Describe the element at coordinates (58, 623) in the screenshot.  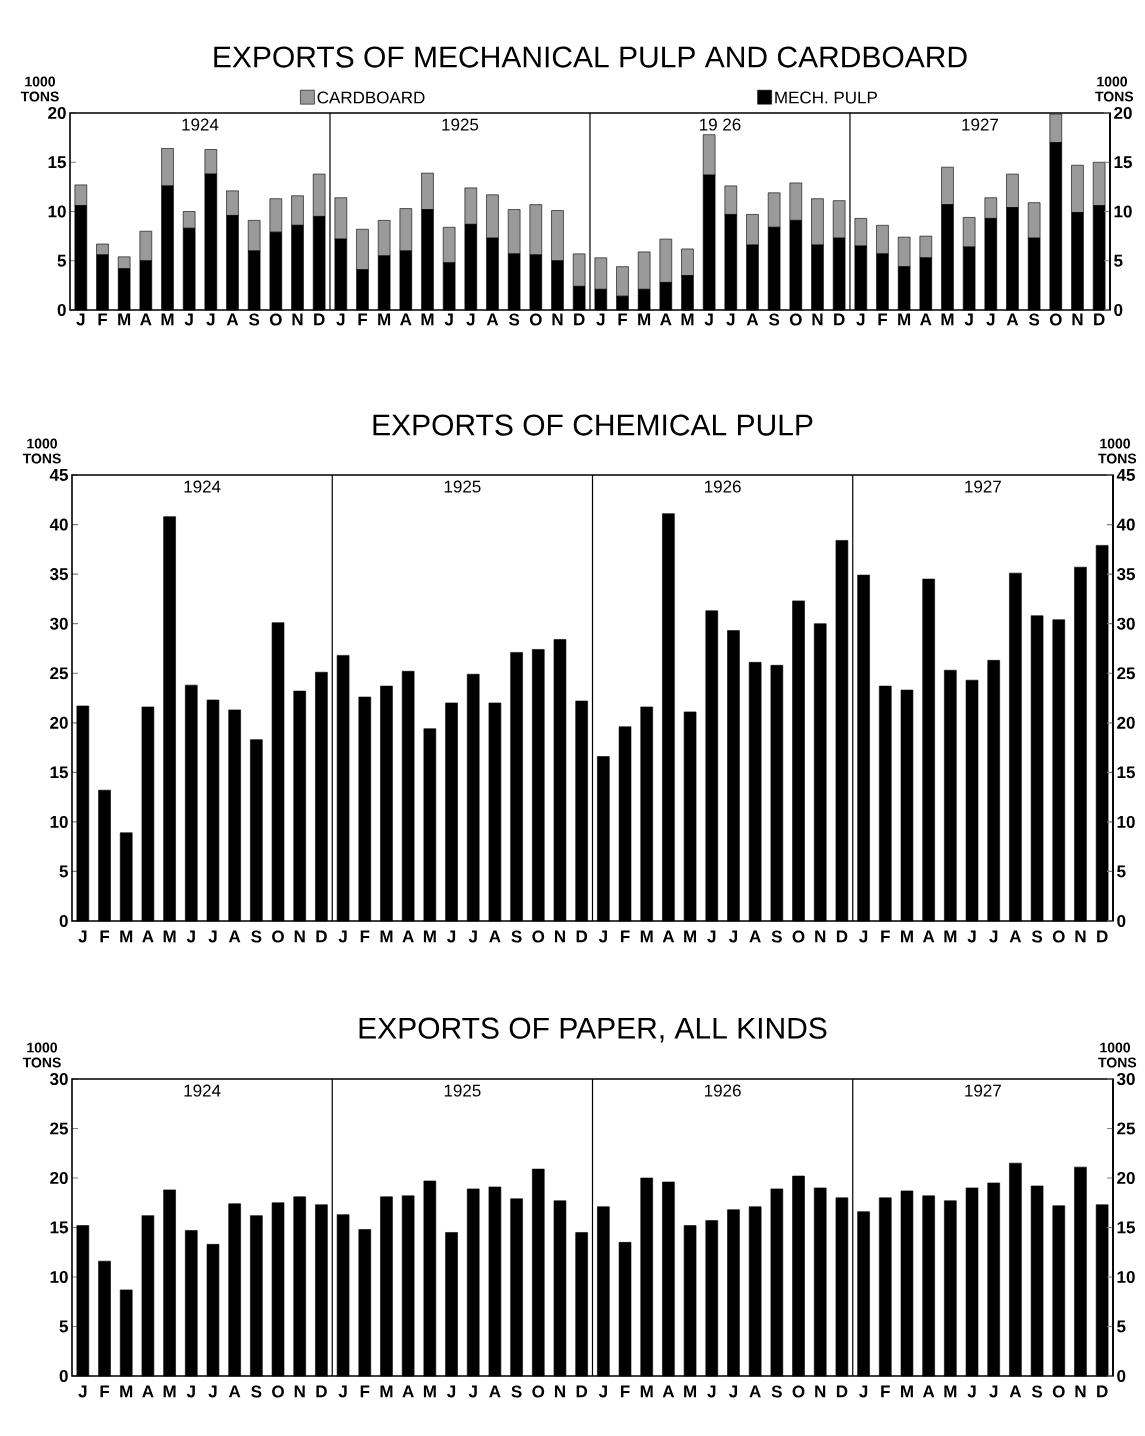
I see `y-tick-label: 30` at that location.